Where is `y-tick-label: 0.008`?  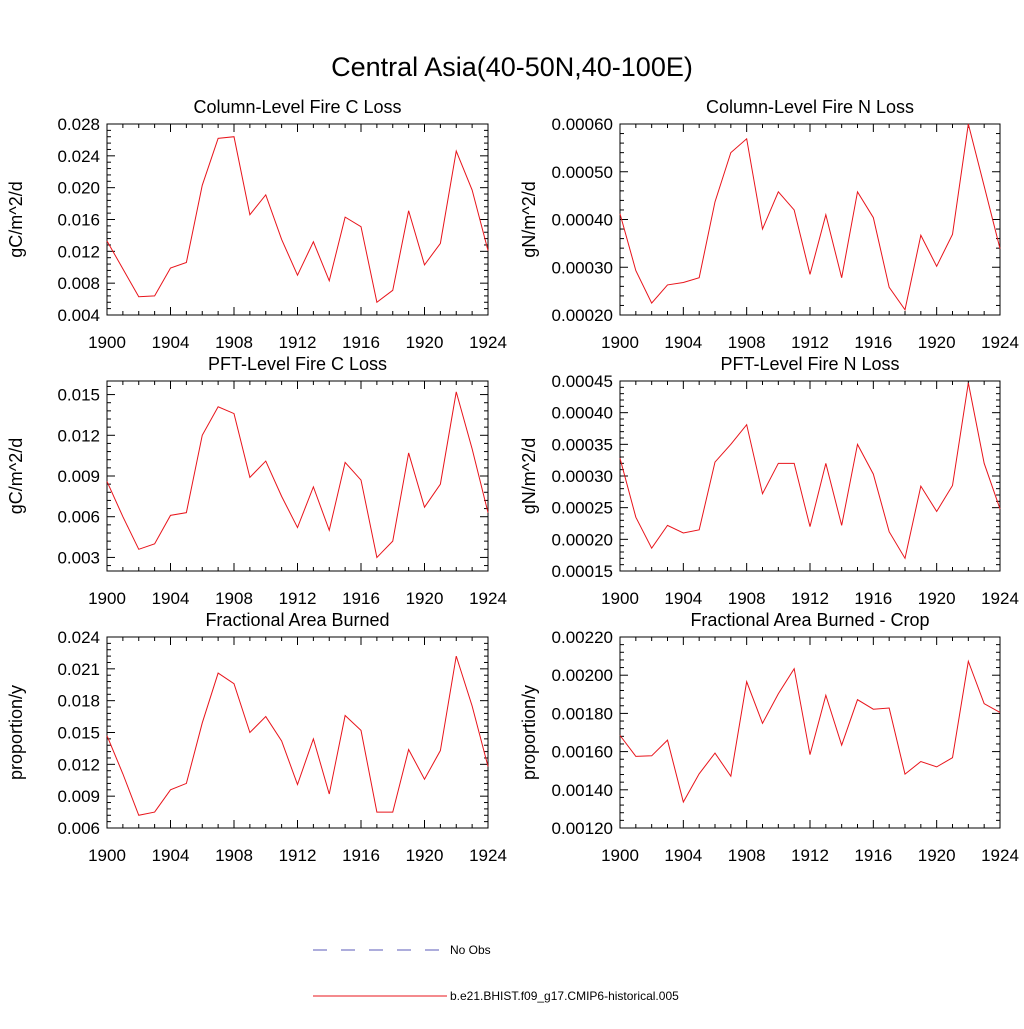
y-tick-label: 0.008 is located at coordinates (78, 283).